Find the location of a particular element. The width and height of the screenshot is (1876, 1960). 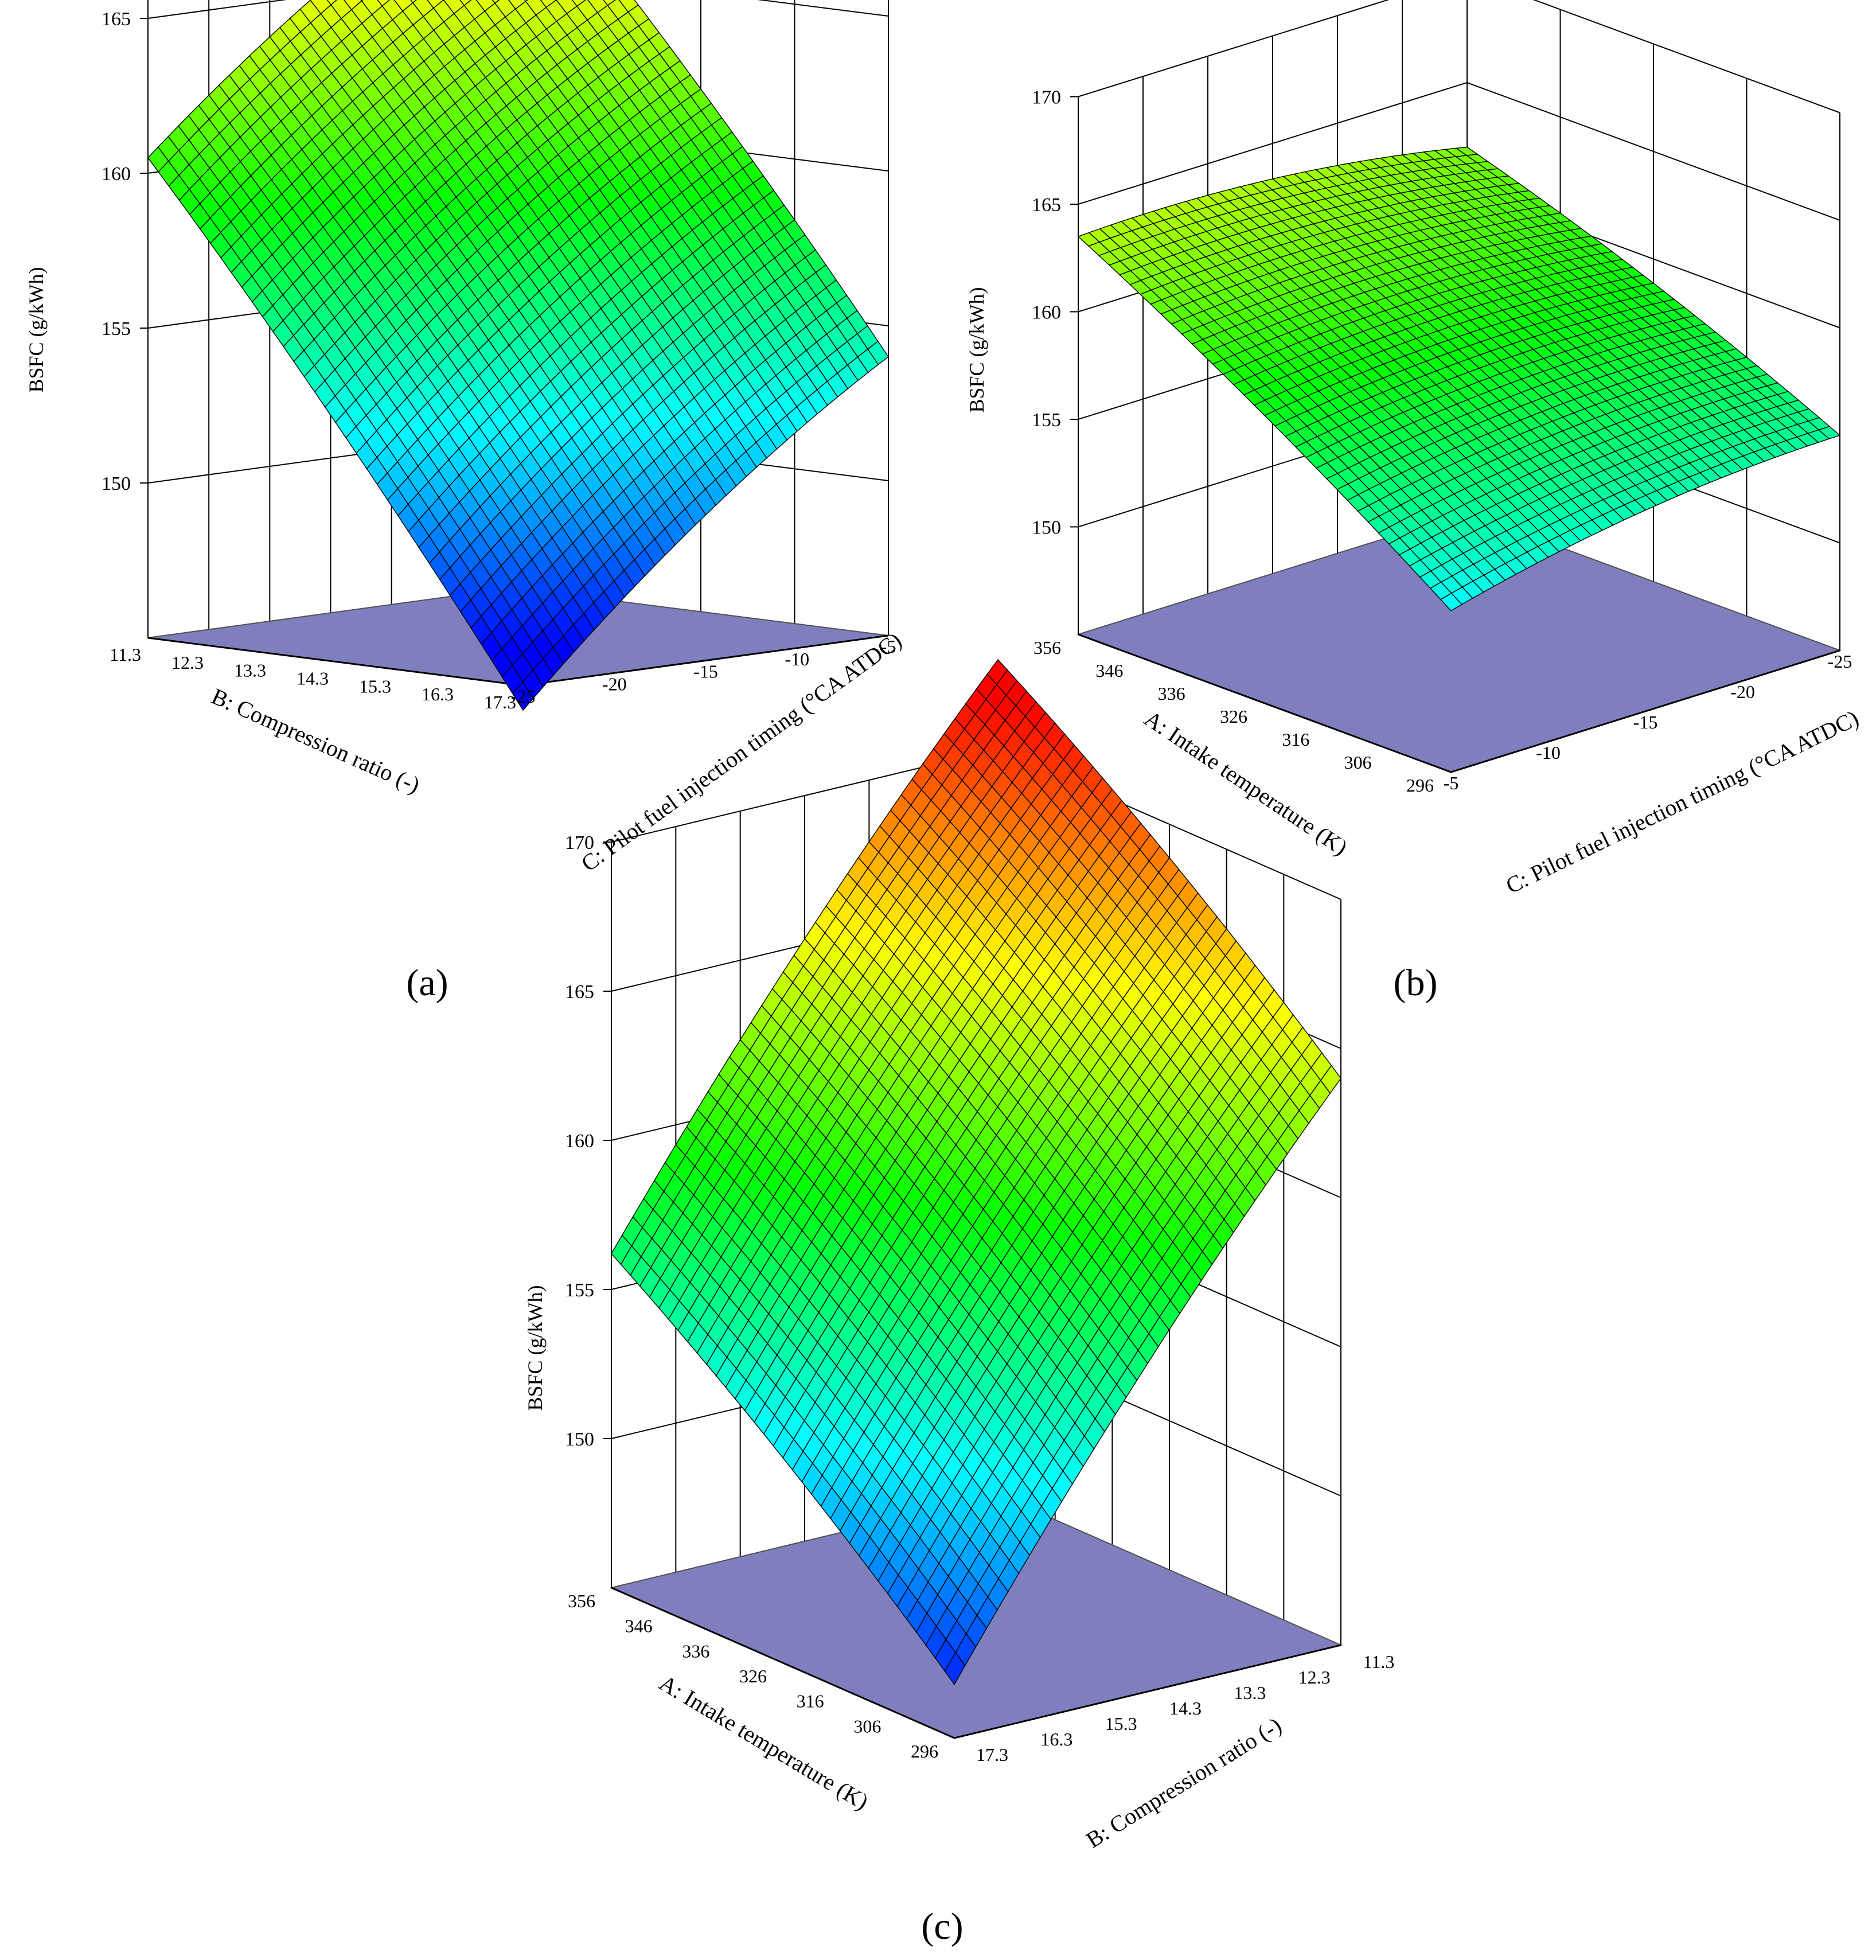

y-tick-label: 11.3 is located at coordinates (1379, 1661).